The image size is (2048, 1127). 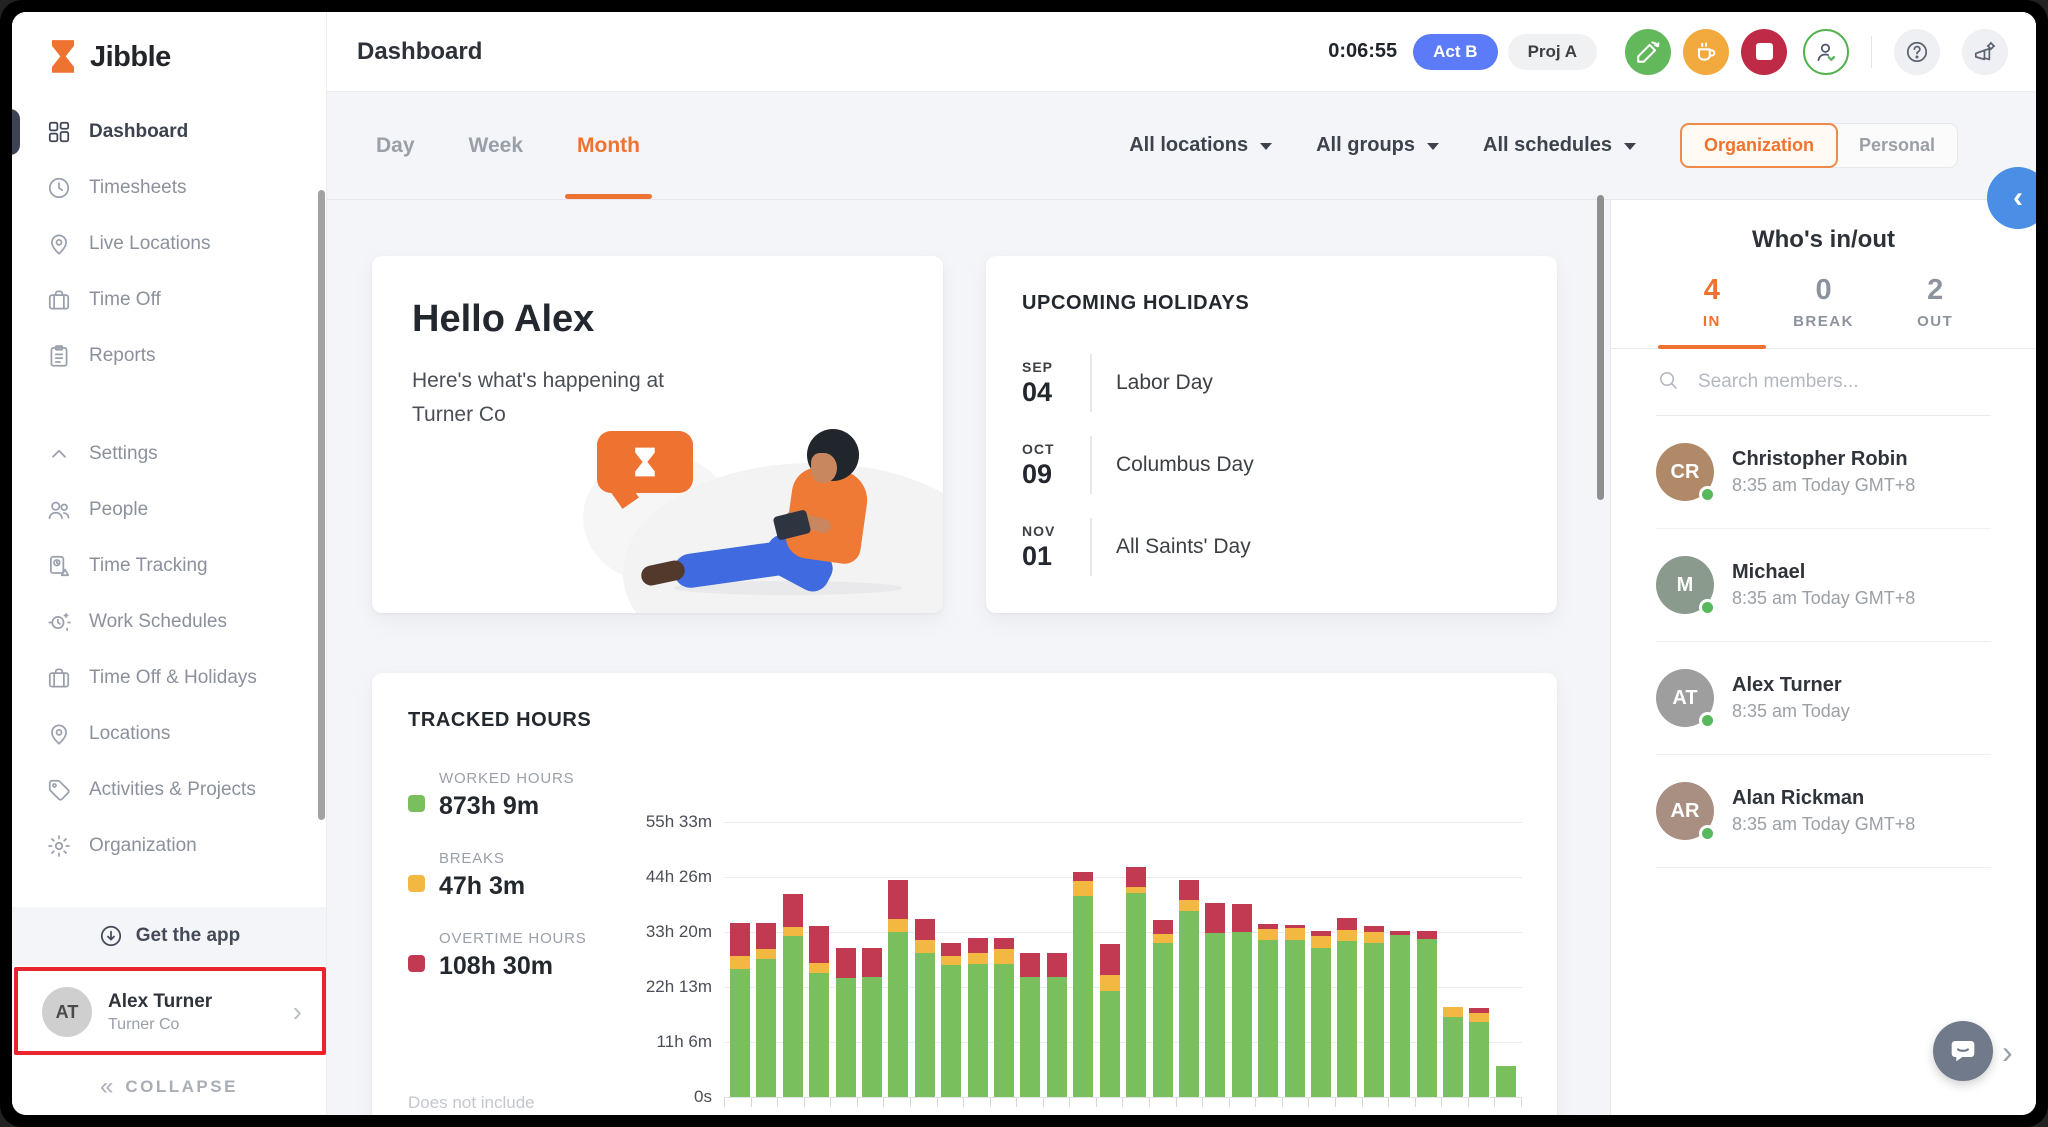 What do you see at coordinates (169, 734) in the screenshot?
I see `sidebar-item-locations: Locations` at bounding box center [169, 734].